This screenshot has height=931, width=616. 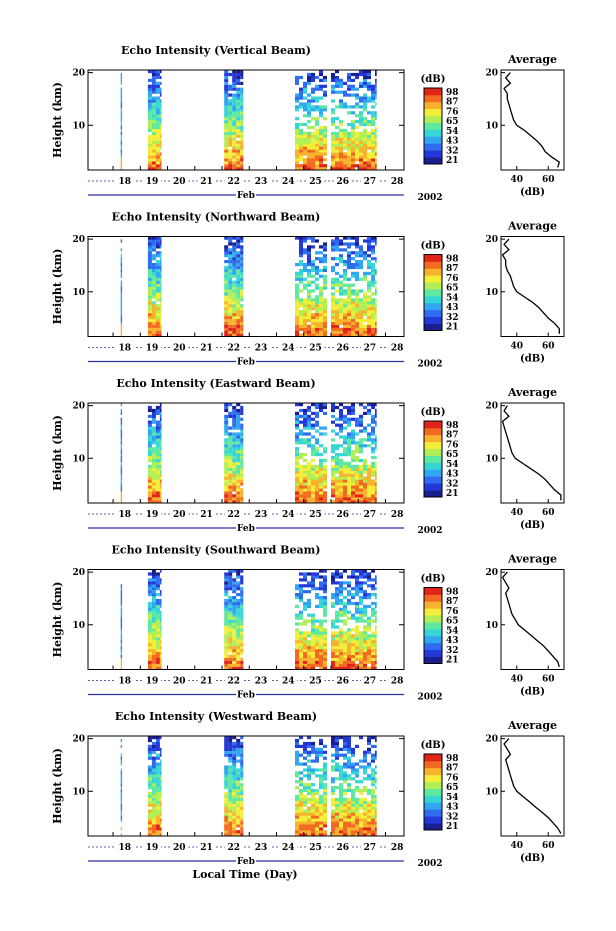 I want to click on y-tick-label: 20, so click(x=78, y=740).